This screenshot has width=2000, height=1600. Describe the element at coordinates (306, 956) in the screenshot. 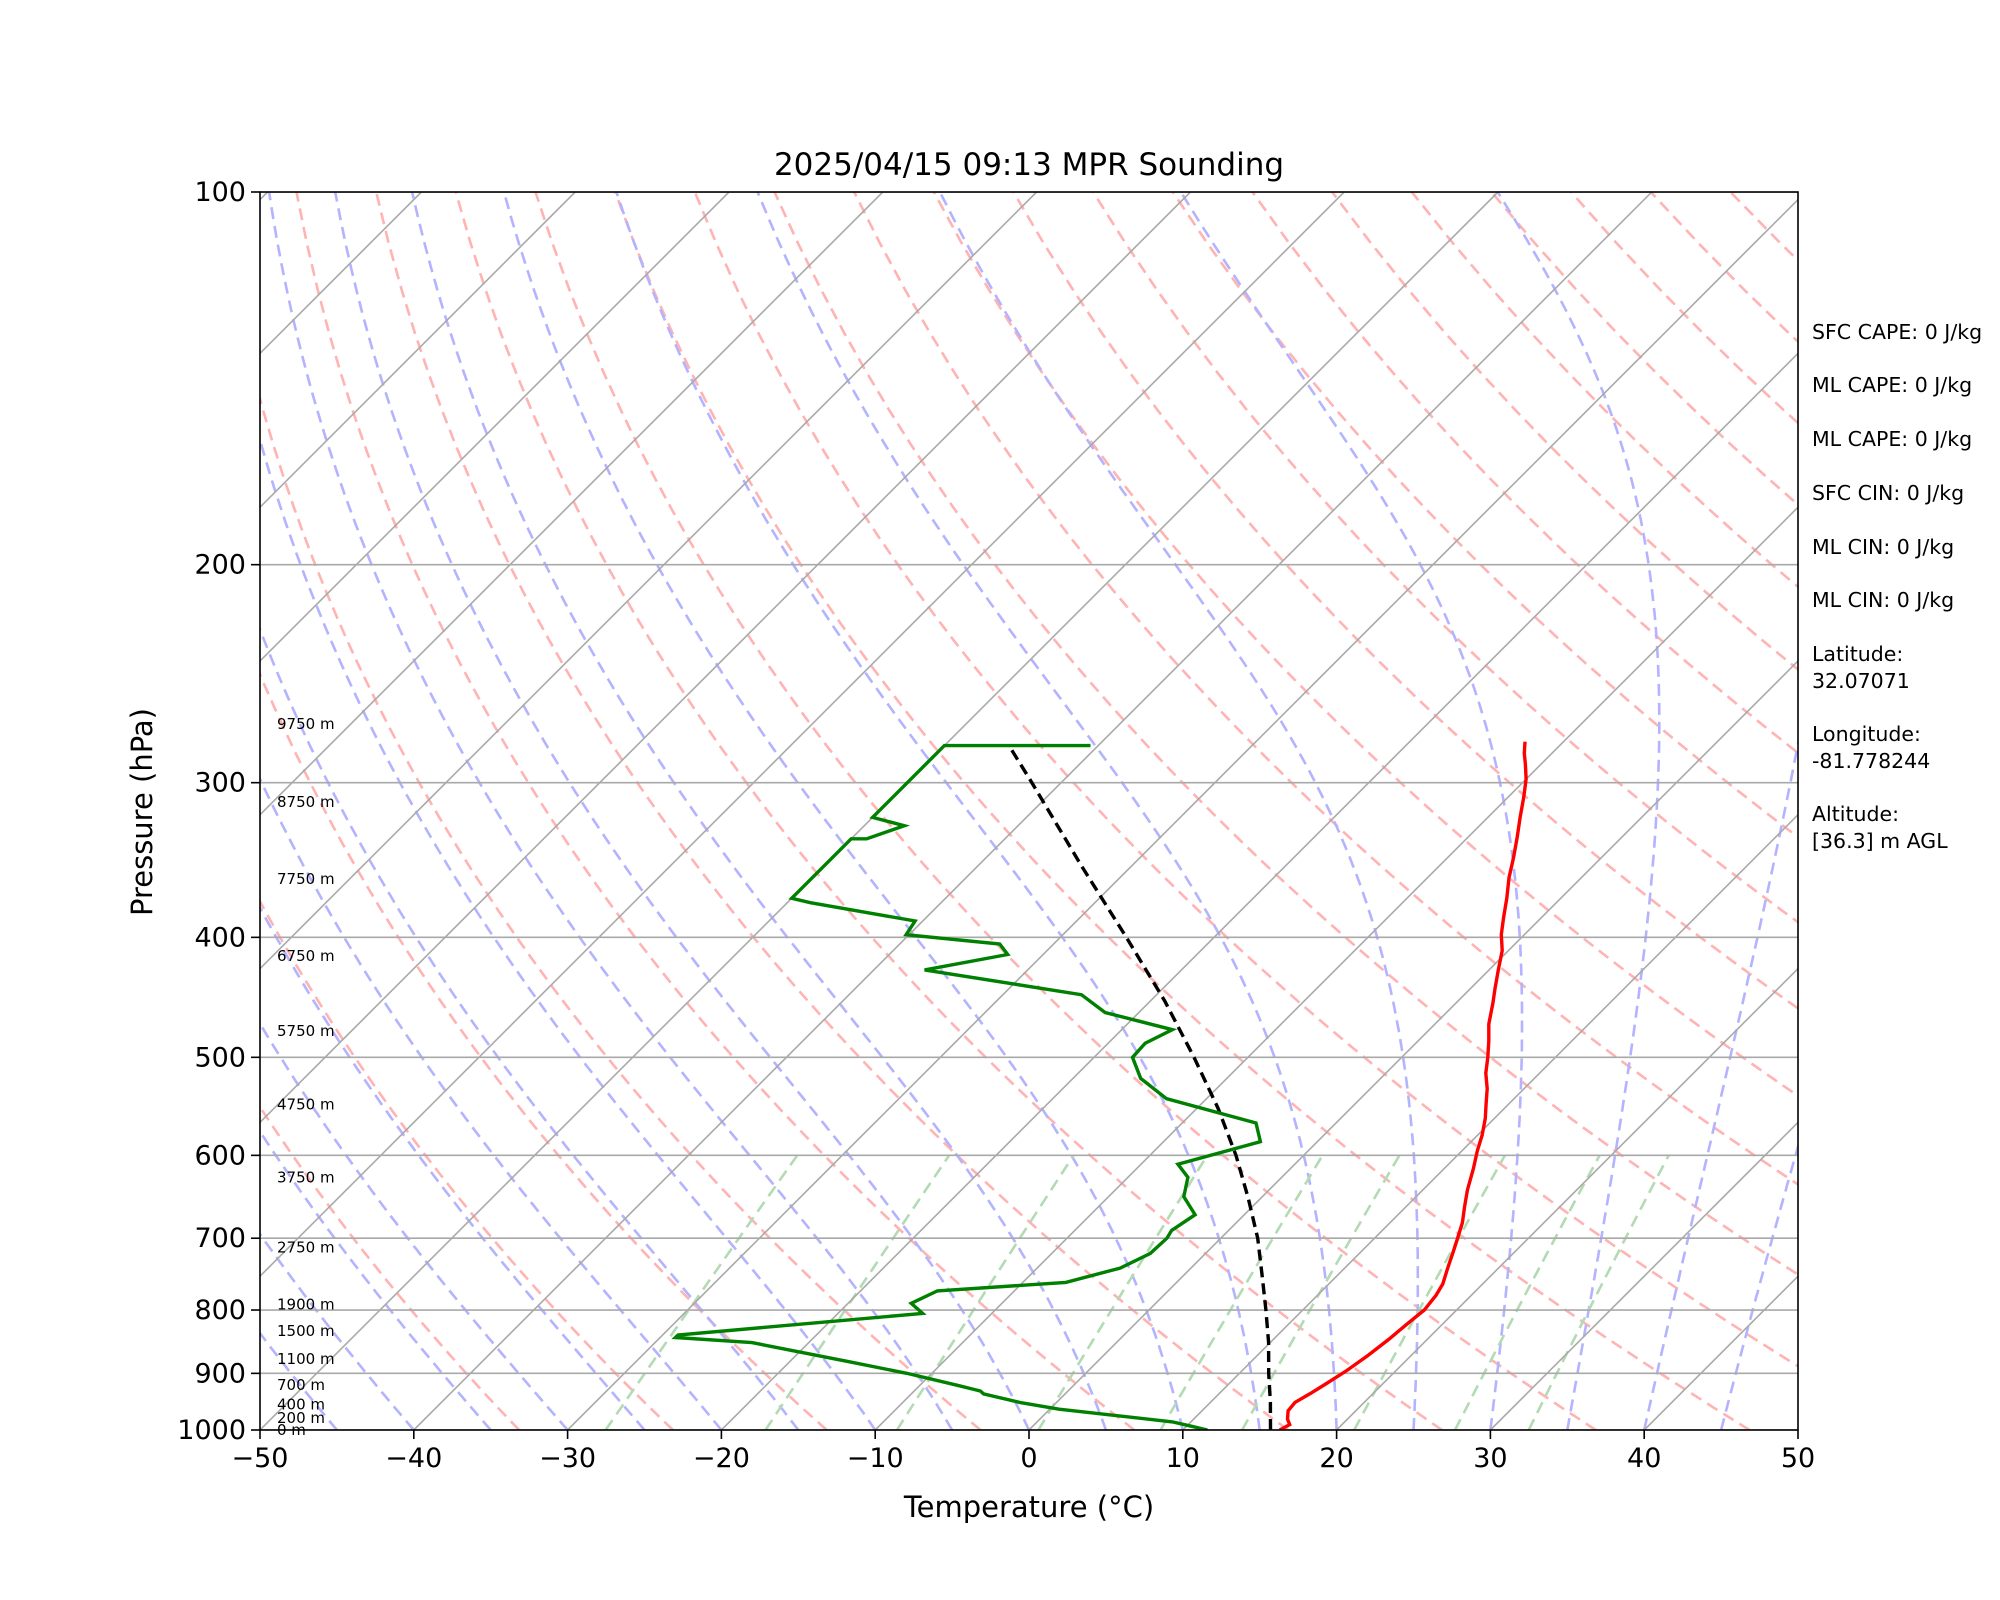

I see `altitude-label: 6750 m` at that location.